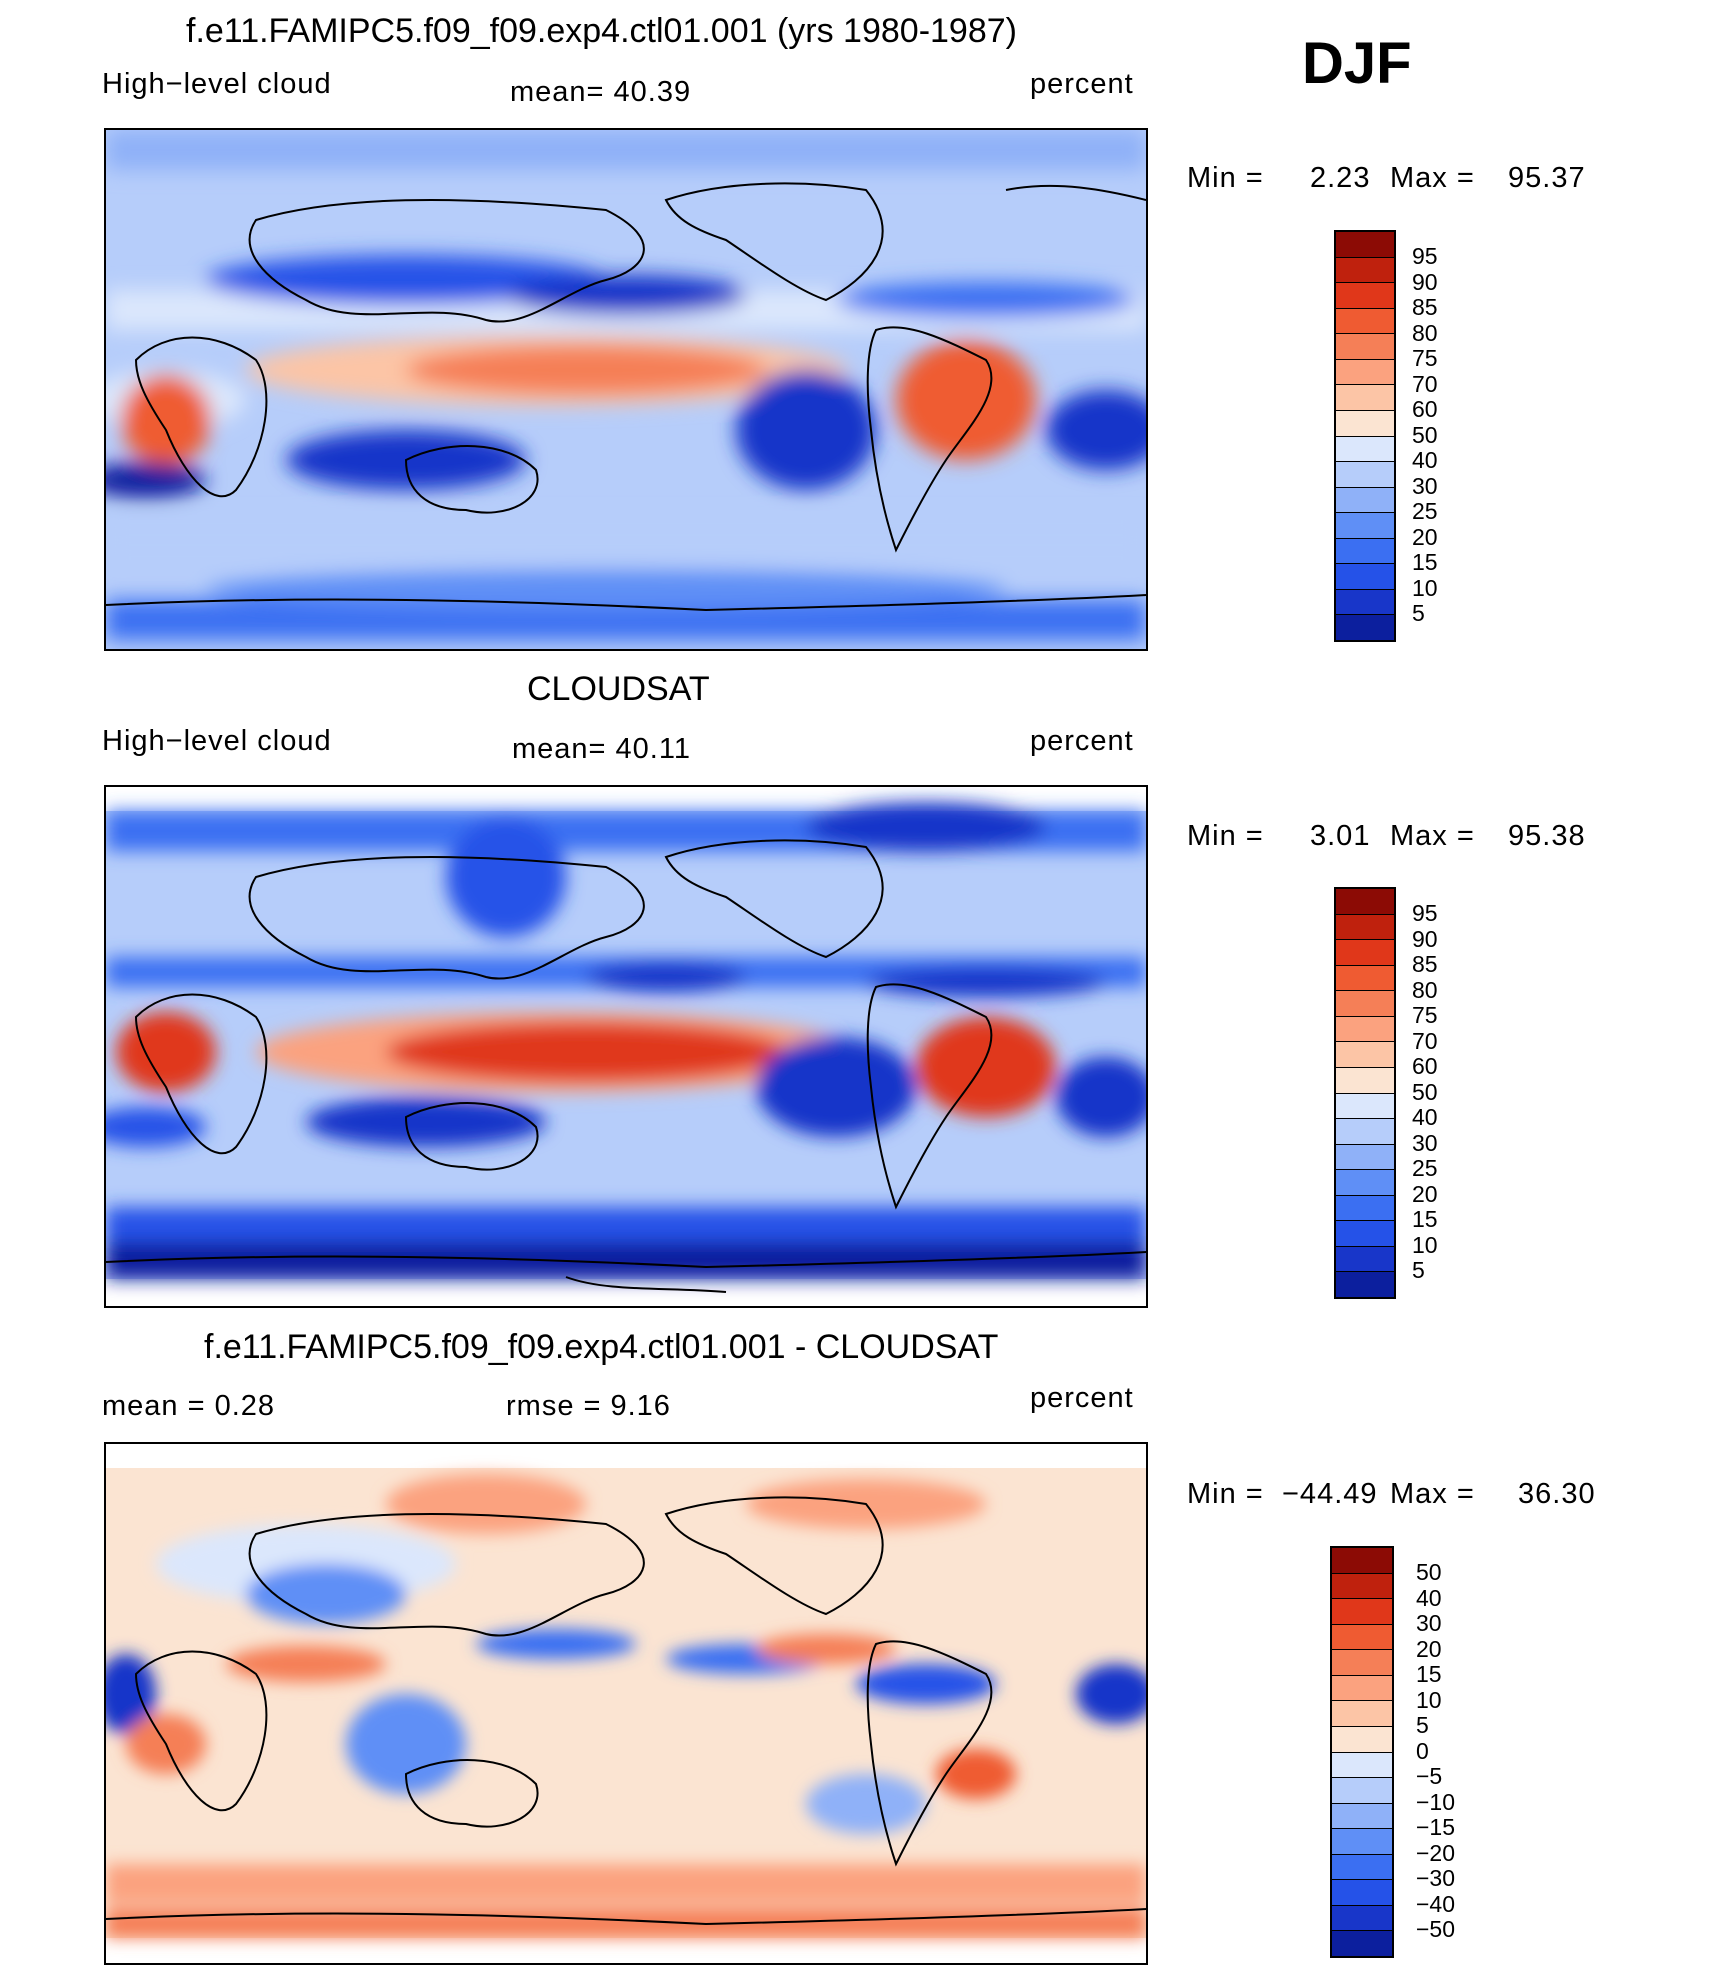  What do you see at coordinates (1547, 178) in the screenshot?
I see `panel-1-max-value: 95.37` at bounding box center [1547, 178].